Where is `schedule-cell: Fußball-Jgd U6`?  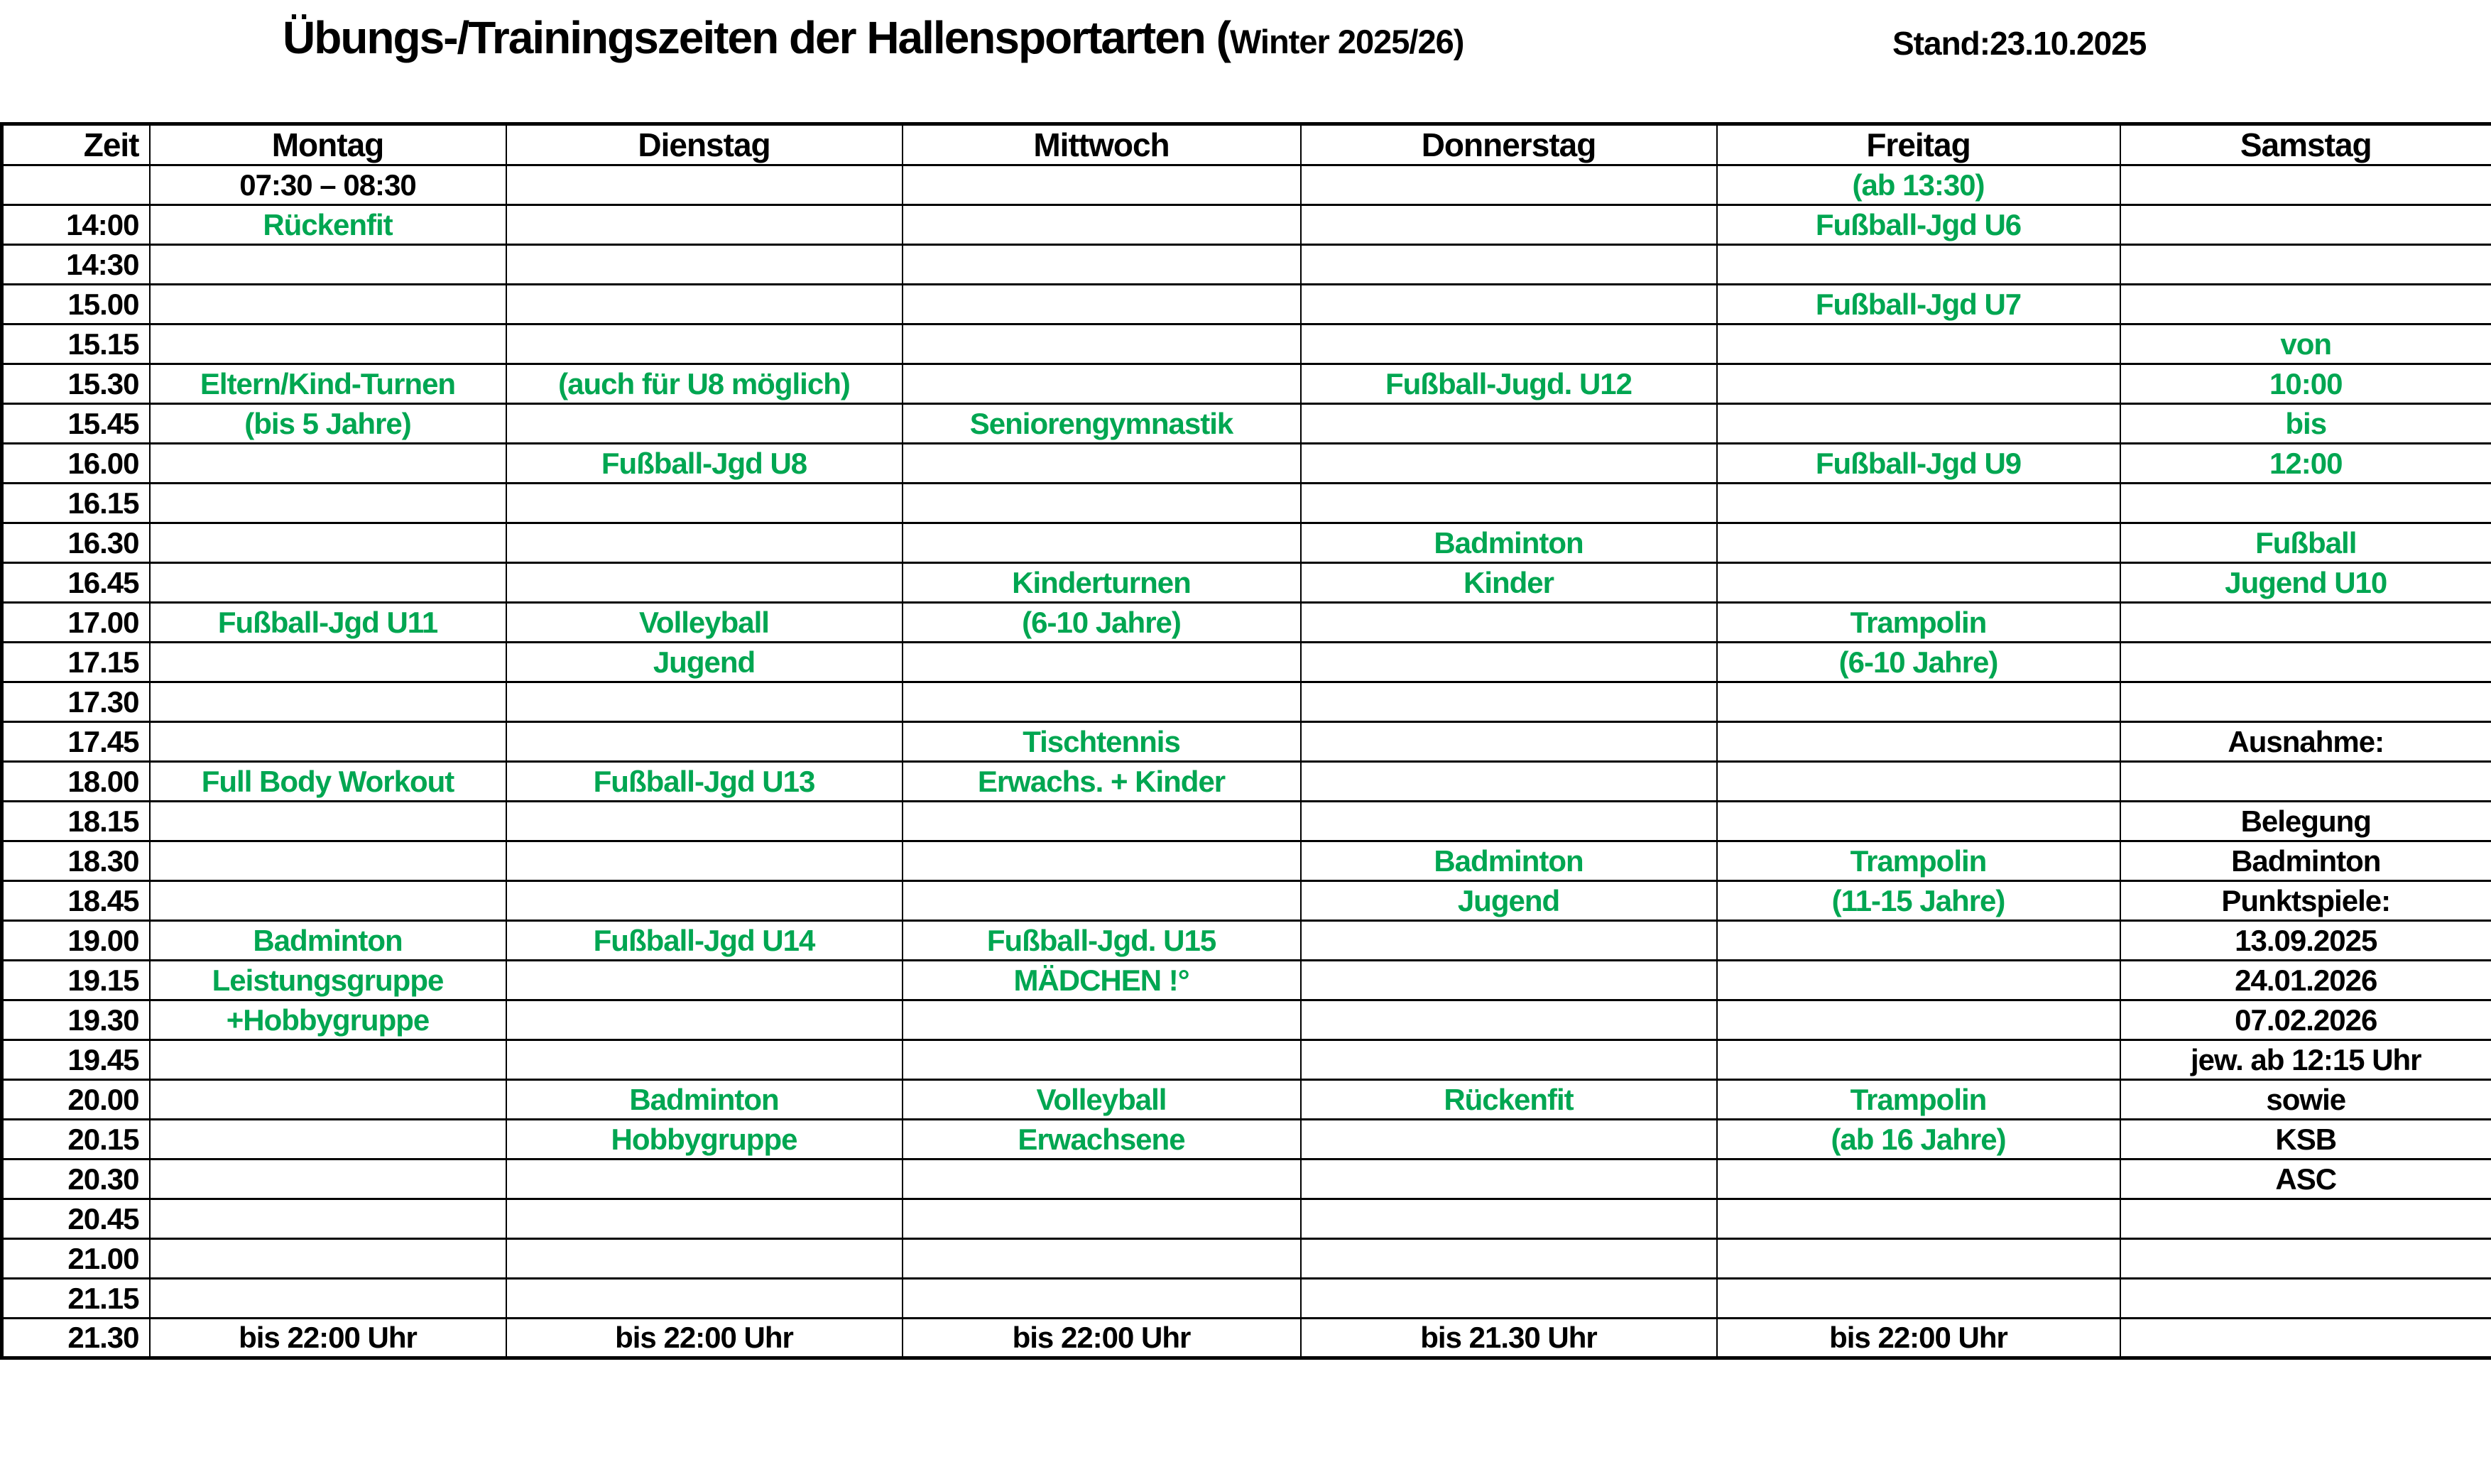
schedule-cell: Fußball-Jgd U6 is located at coordinates (1918, 225).